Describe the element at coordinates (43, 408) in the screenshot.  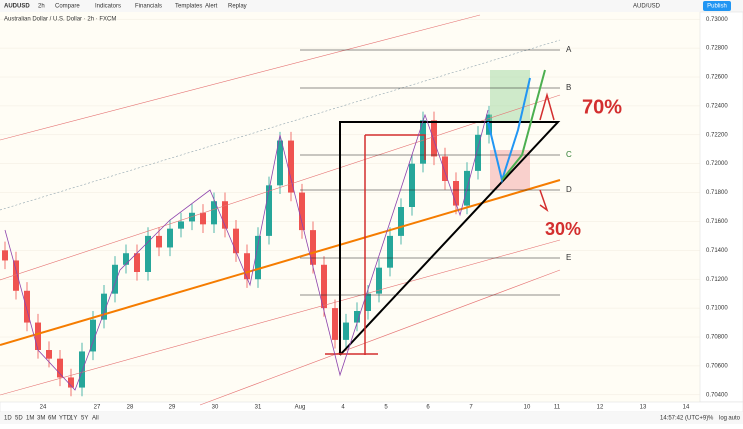
I see `time-label: 24` at that location.